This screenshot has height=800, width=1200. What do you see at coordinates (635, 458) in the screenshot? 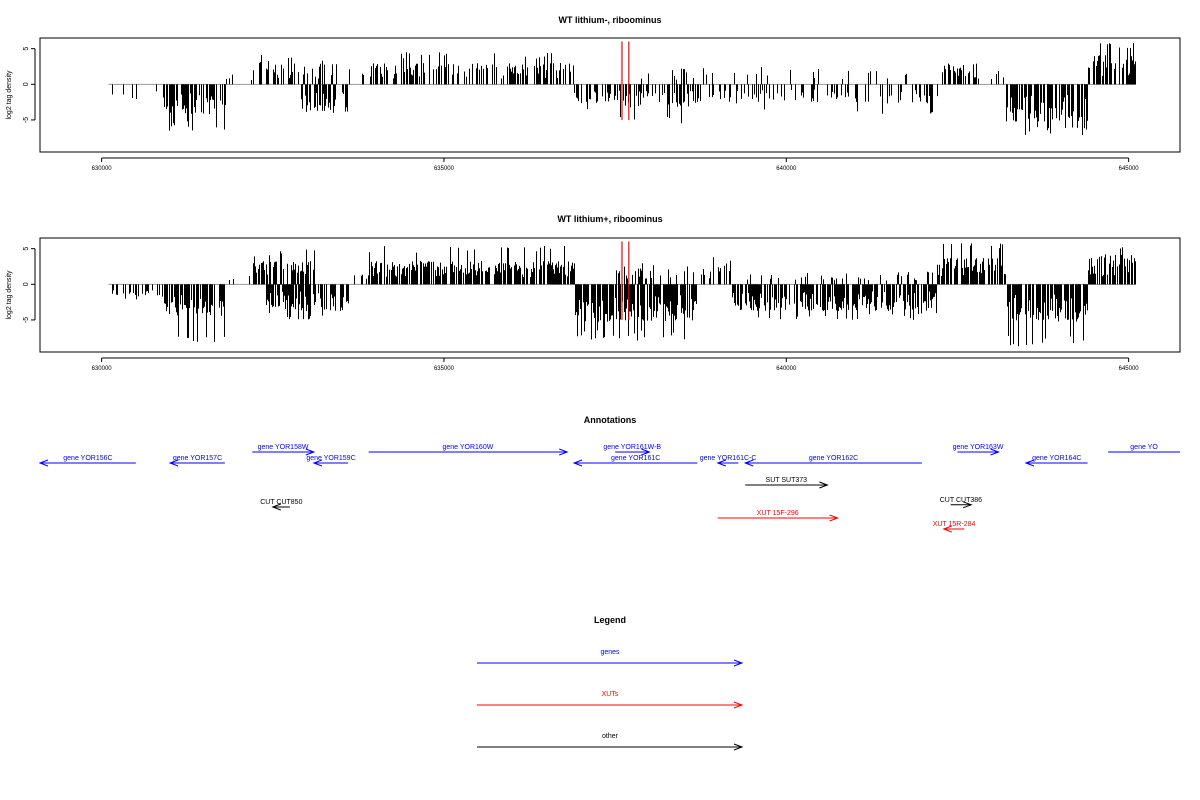
I see `annotation-label: gene YOR161C` at bounding box center [635, 458].